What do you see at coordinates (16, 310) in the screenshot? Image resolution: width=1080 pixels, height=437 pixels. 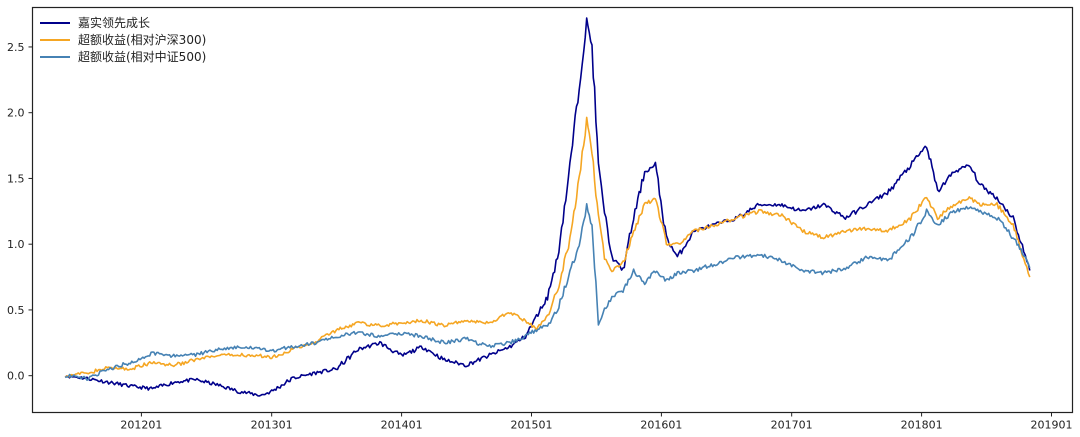 I see `y-tick-label-1: 0.5` at bounding box center [16, 310].